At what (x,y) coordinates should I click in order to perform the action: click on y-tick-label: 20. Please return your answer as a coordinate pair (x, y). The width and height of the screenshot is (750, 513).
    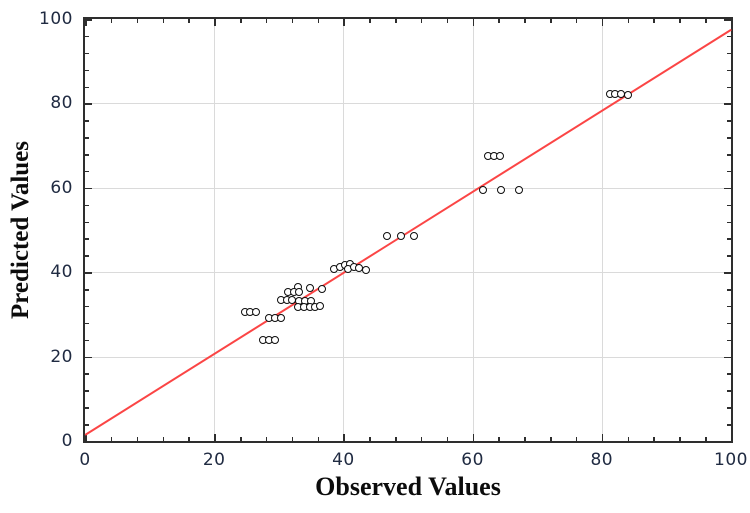
    Looking at the image, I should click on (61, 356).